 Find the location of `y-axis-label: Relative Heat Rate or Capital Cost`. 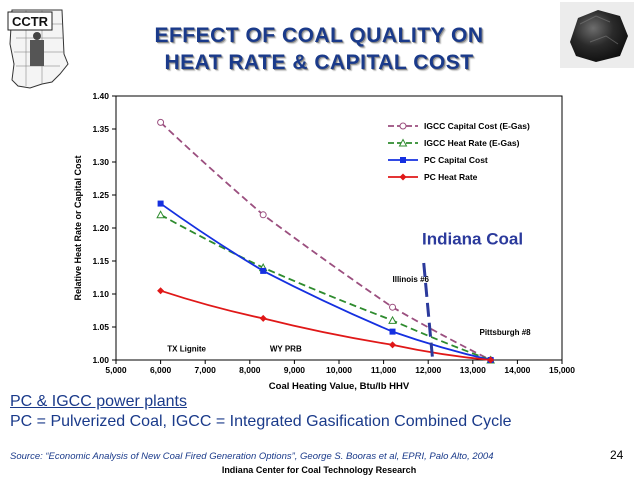

y-axis-label: Relative Heat Rate or Capital Cost is located at coordinates (78, 227).